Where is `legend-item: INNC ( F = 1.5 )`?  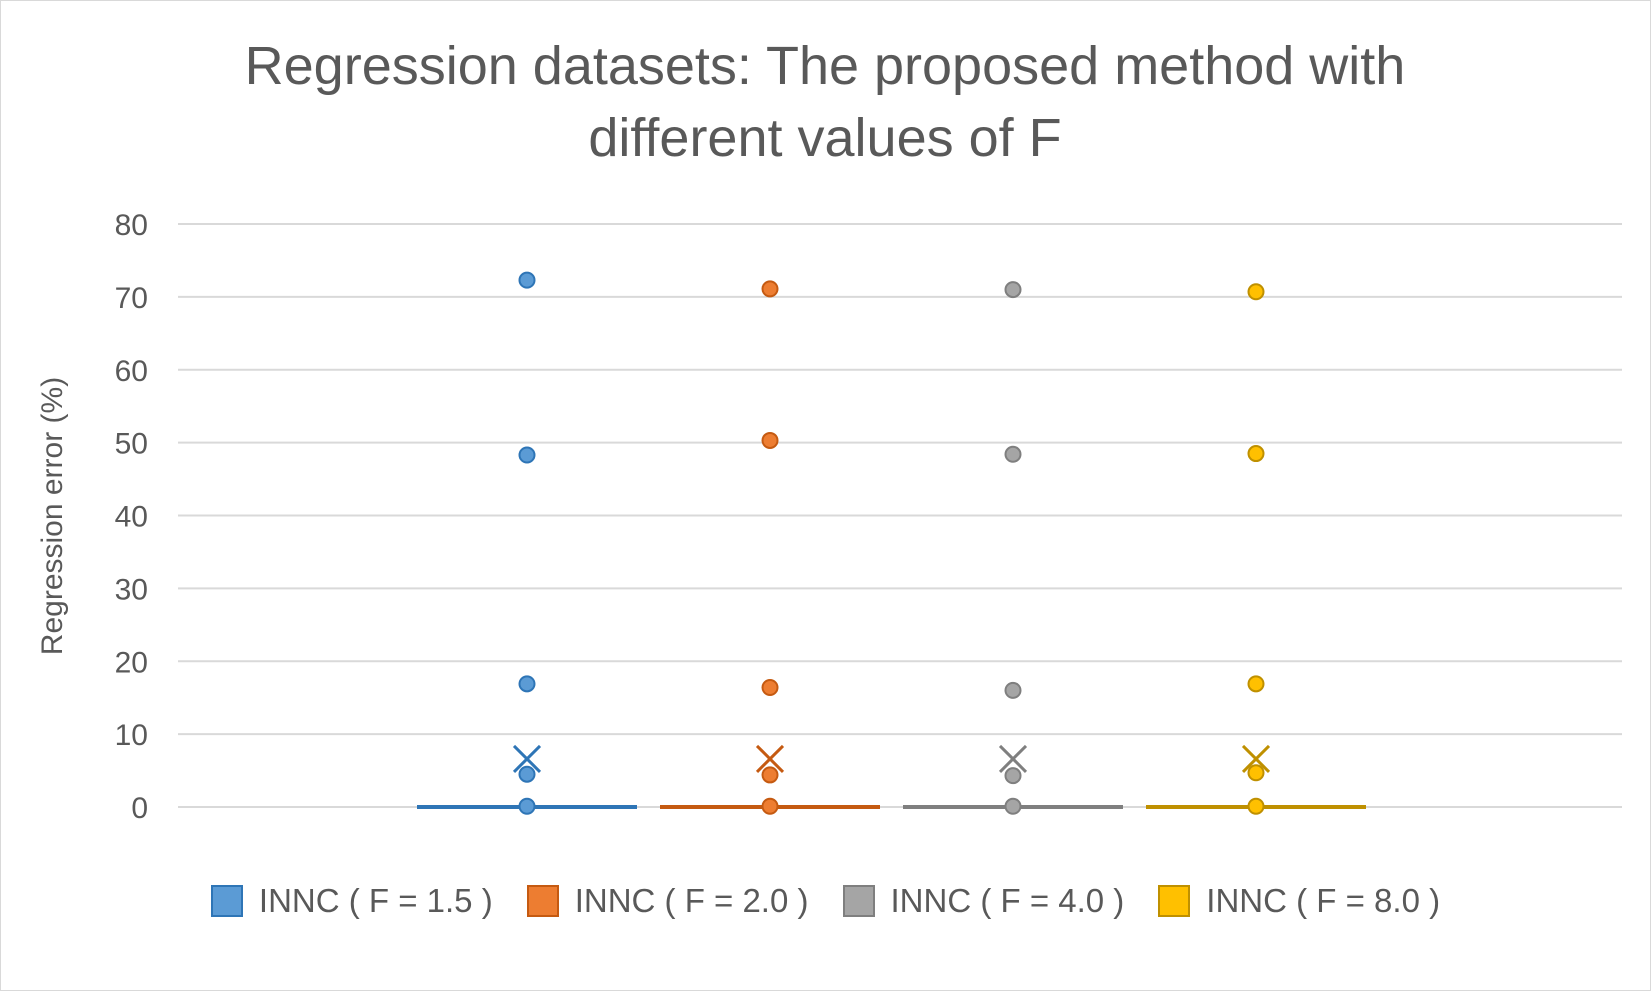
legend-item: INNC ( F = 1.5 ) is located at coordinates (351, 901).